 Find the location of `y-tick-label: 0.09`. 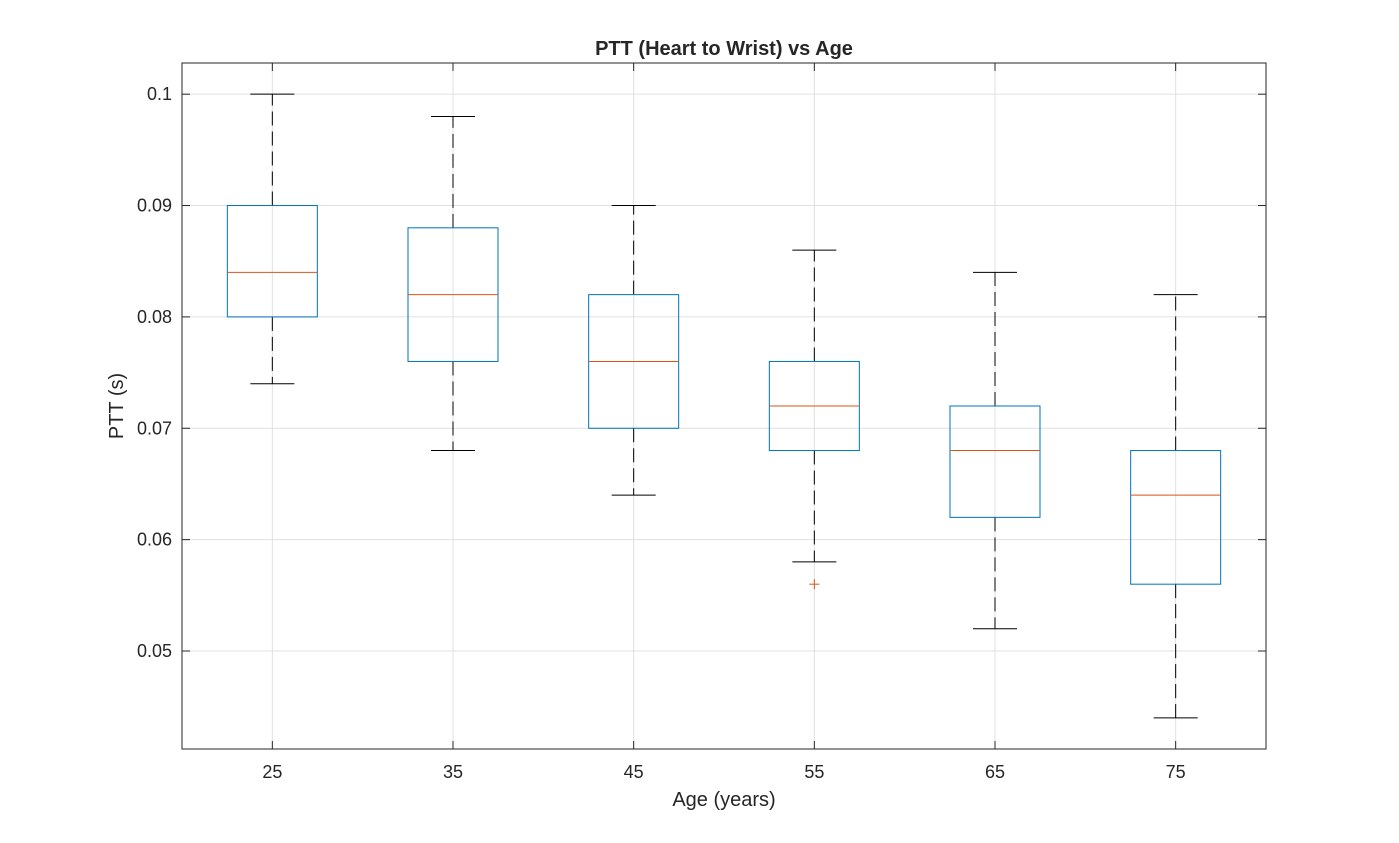

y-tick-label: 0.09 is located at coordinates (154, 206).